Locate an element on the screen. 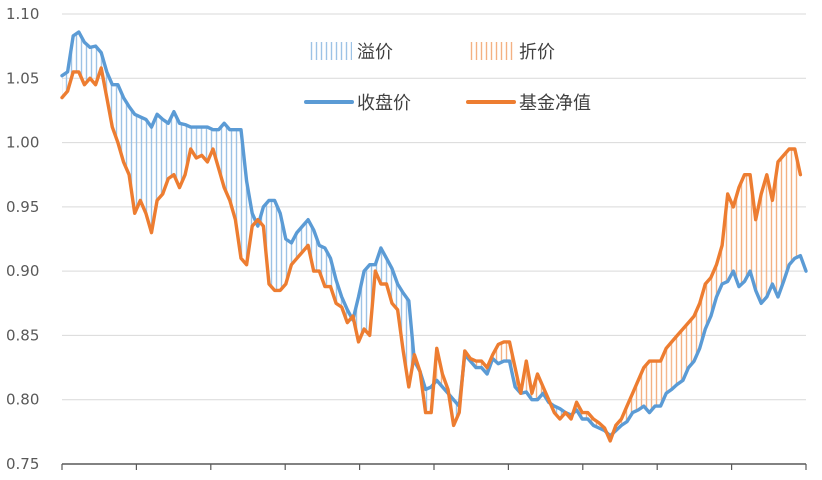 Image resolution: width=822 pixels, height=480 pixels. legend-item-close: 收盘价 is located at coordinates (357, 103).